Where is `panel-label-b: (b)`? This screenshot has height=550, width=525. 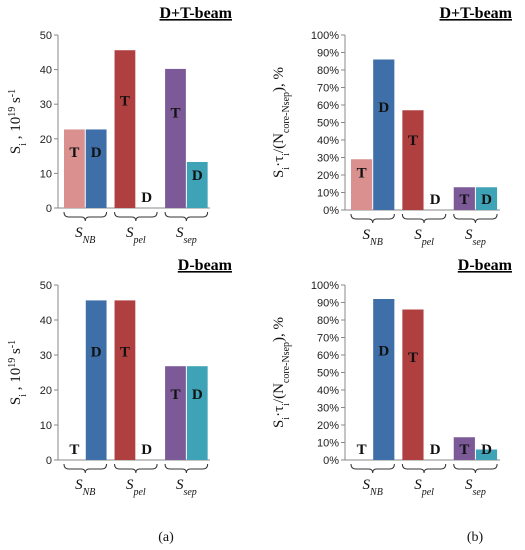
panel-label-b: (b) is located at coordinates (475, 537).